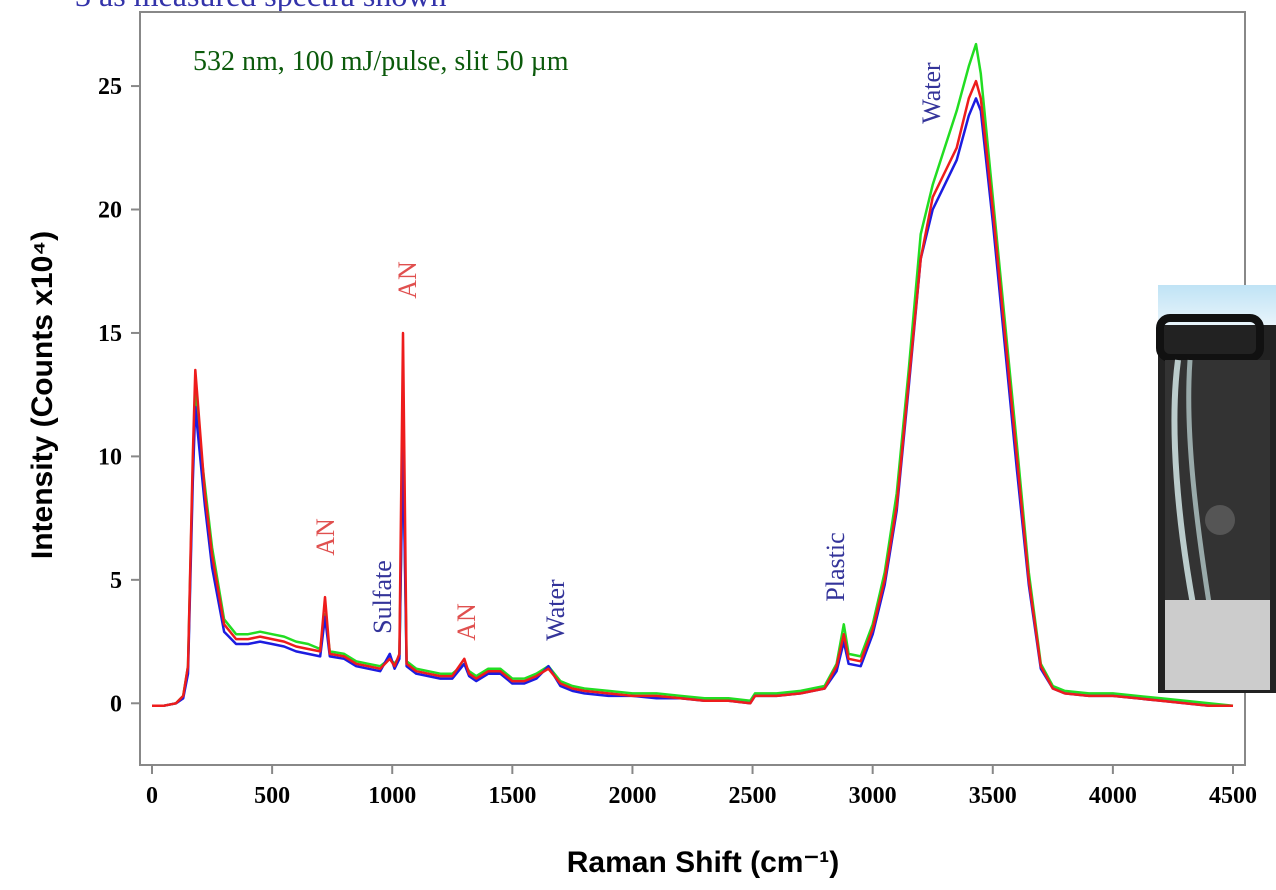 This screenshot has height=890, width=1276. What do you see at coordinates (272, 796) in the screenshot?
I see `x-tick-label: 500` at bounding box center [272, 796].